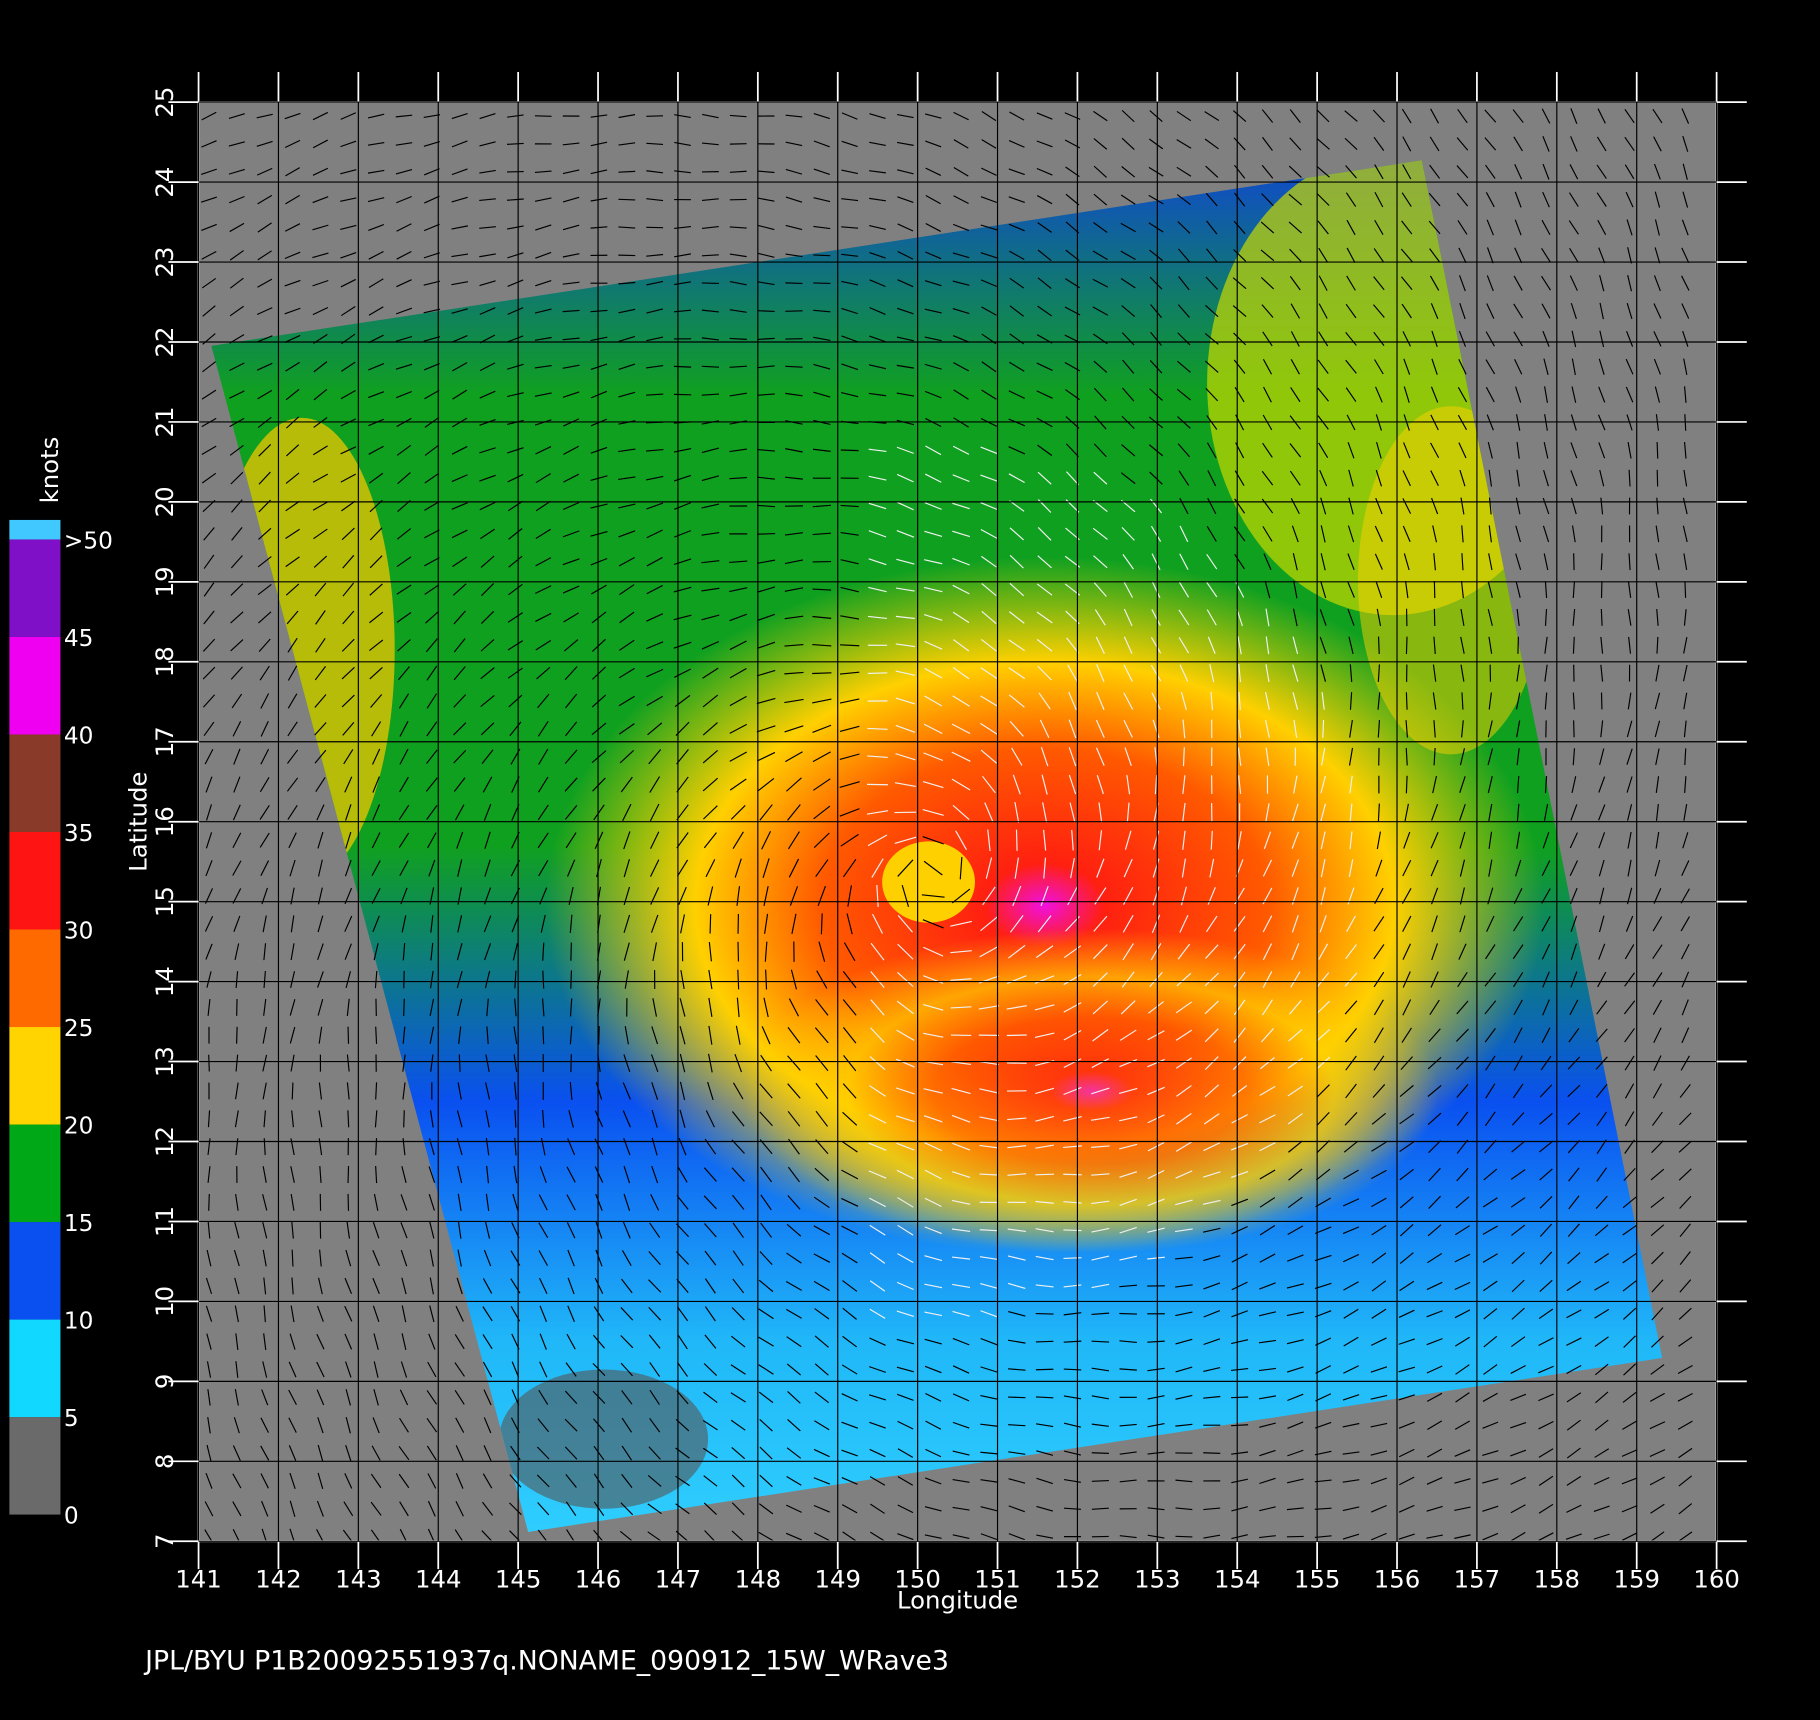  Describe the element at coordinates (198, 1579) in the screenshot. I see `x-tick-label: 141` at that location.